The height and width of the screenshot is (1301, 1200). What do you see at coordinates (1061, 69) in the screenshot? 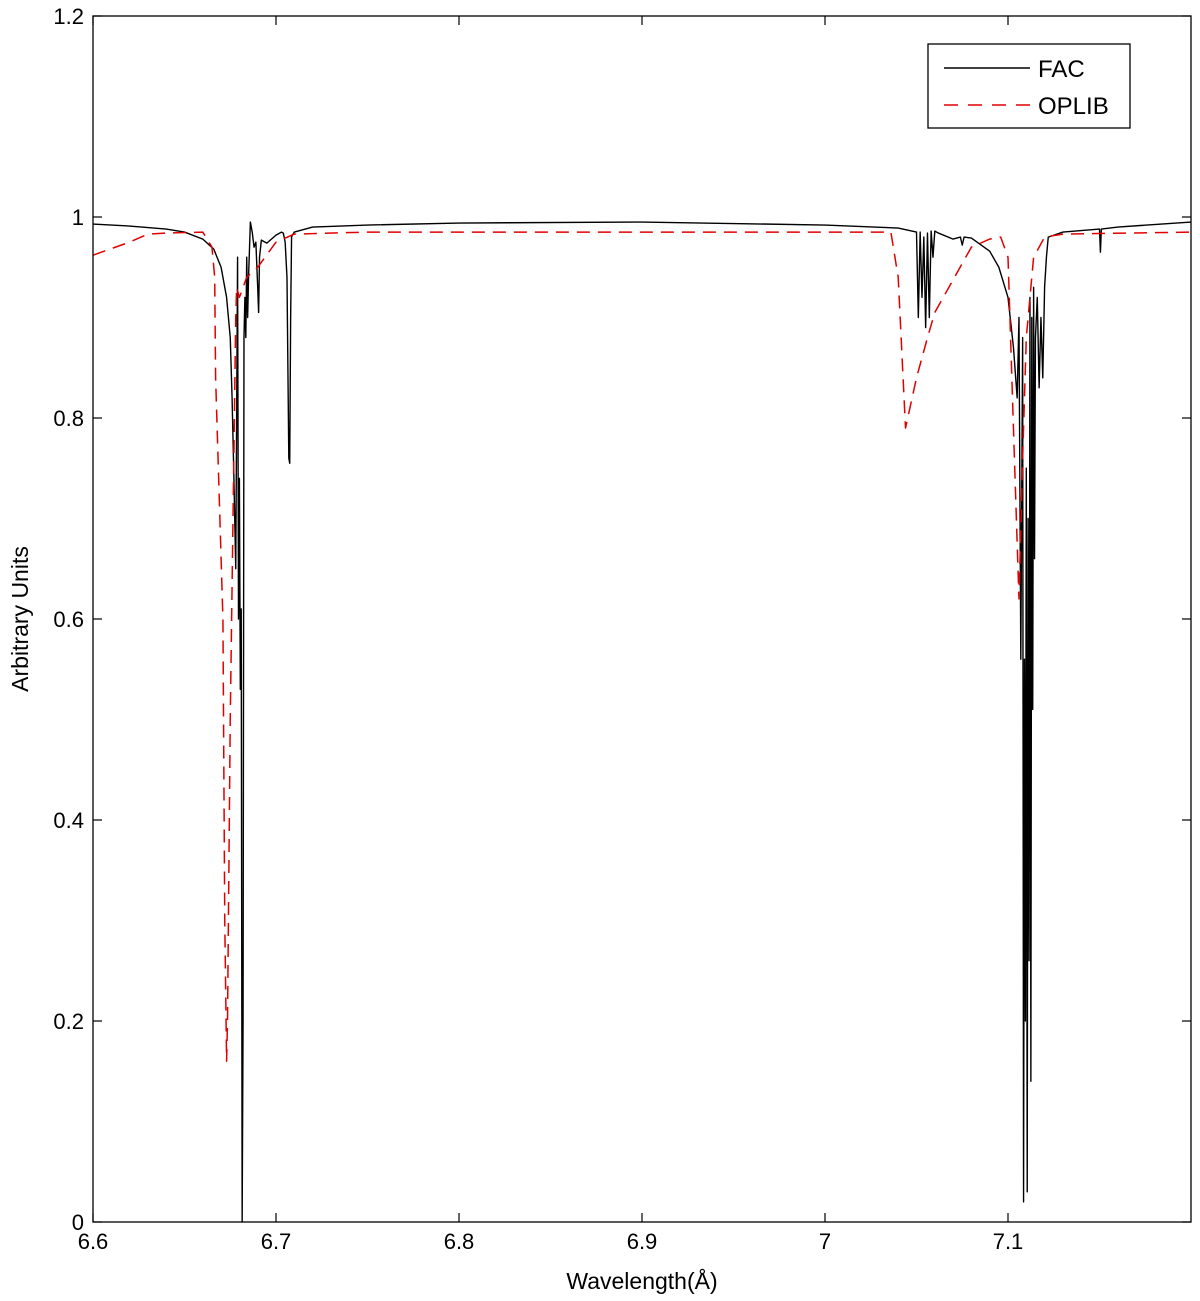
I see `legend-label-fac: FAC` at bounding box center [1061, 69].